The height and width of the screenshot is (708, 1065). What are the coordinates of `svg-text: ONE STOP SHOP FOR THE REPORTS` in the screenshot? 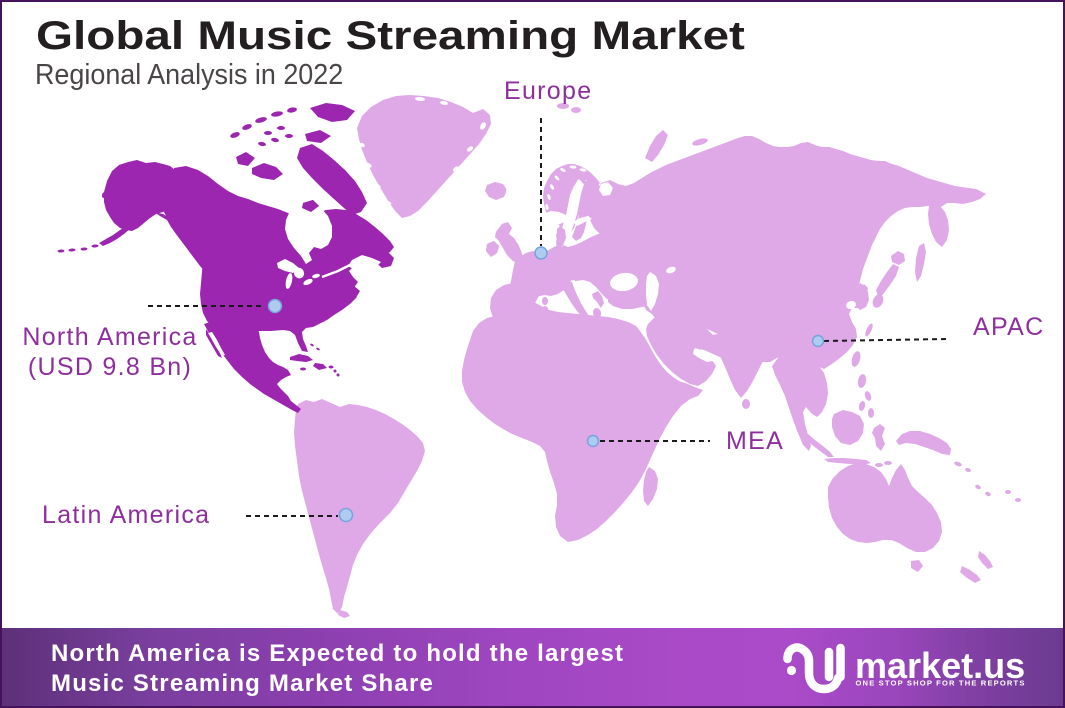 It's located at (941, 683).